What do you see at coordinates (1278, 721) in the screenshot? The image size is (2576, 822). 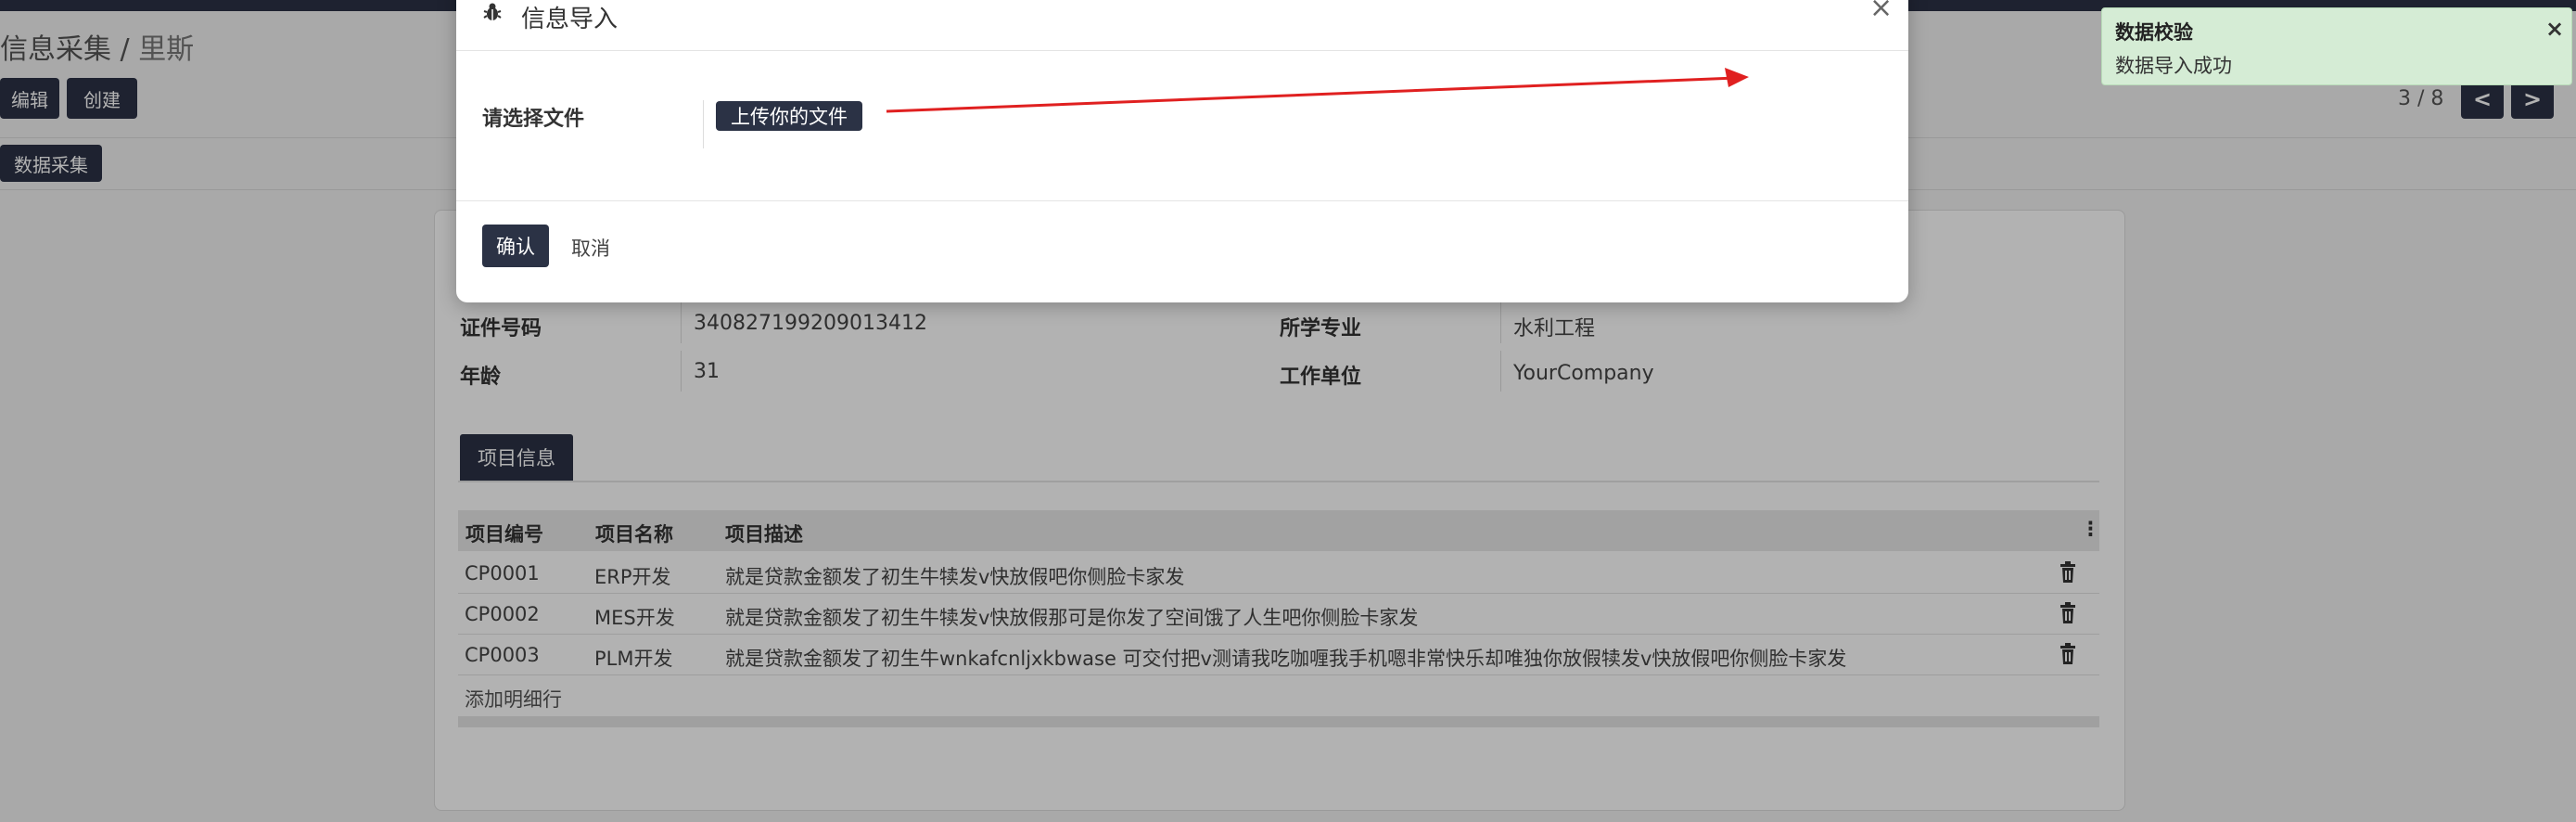 I see `table-footer` at bounding box center [1278, 721].